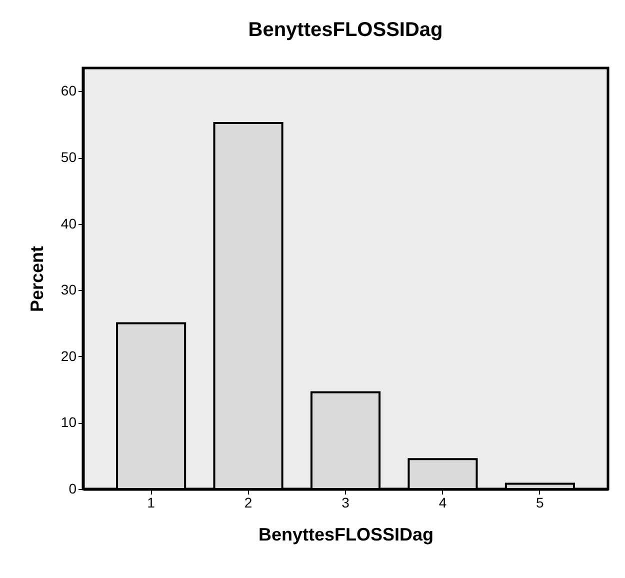  I want to click on x-tick-label: 5, so click(540, 502).